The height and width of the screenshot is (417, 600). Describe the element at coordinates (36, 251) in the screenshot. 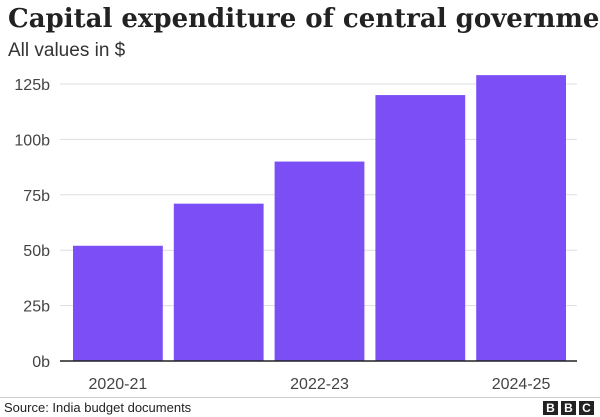

I see `y-tick-label: 50b` at that location.